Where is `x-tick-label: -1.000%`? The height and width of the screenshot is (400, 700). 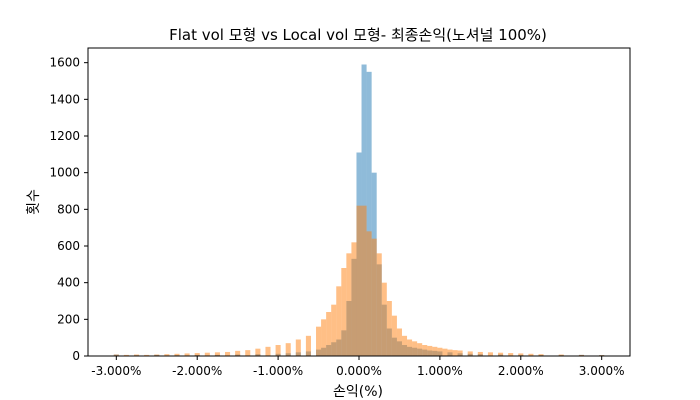 x-tick-label: -1.000% is located at coordinates (278, 371).